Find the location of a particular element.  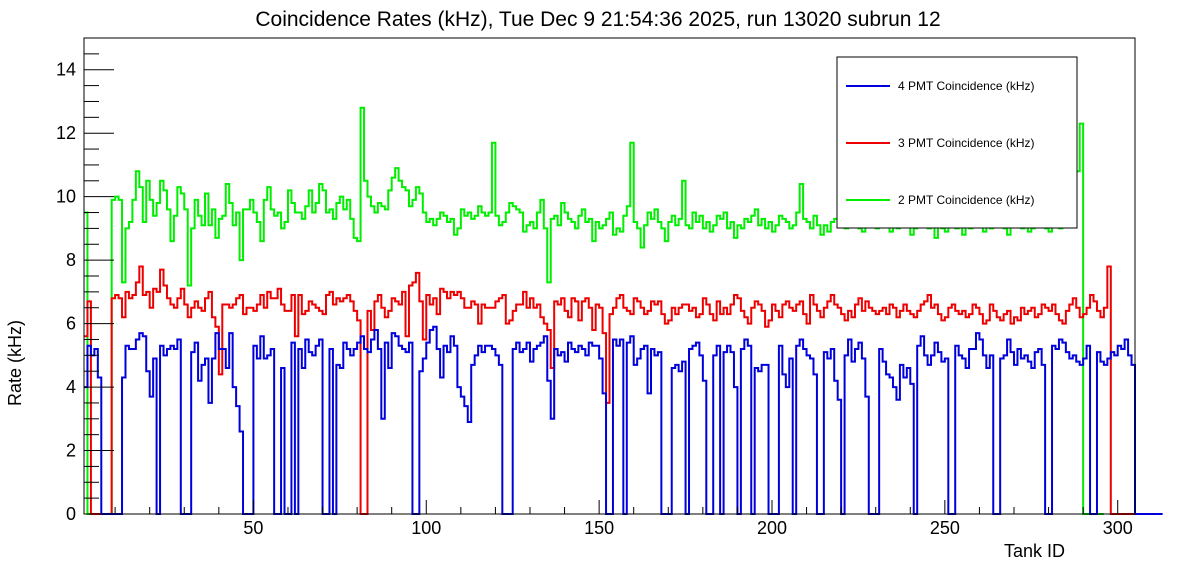

y-tick-label: 4 is located at coordinates (71, 387).